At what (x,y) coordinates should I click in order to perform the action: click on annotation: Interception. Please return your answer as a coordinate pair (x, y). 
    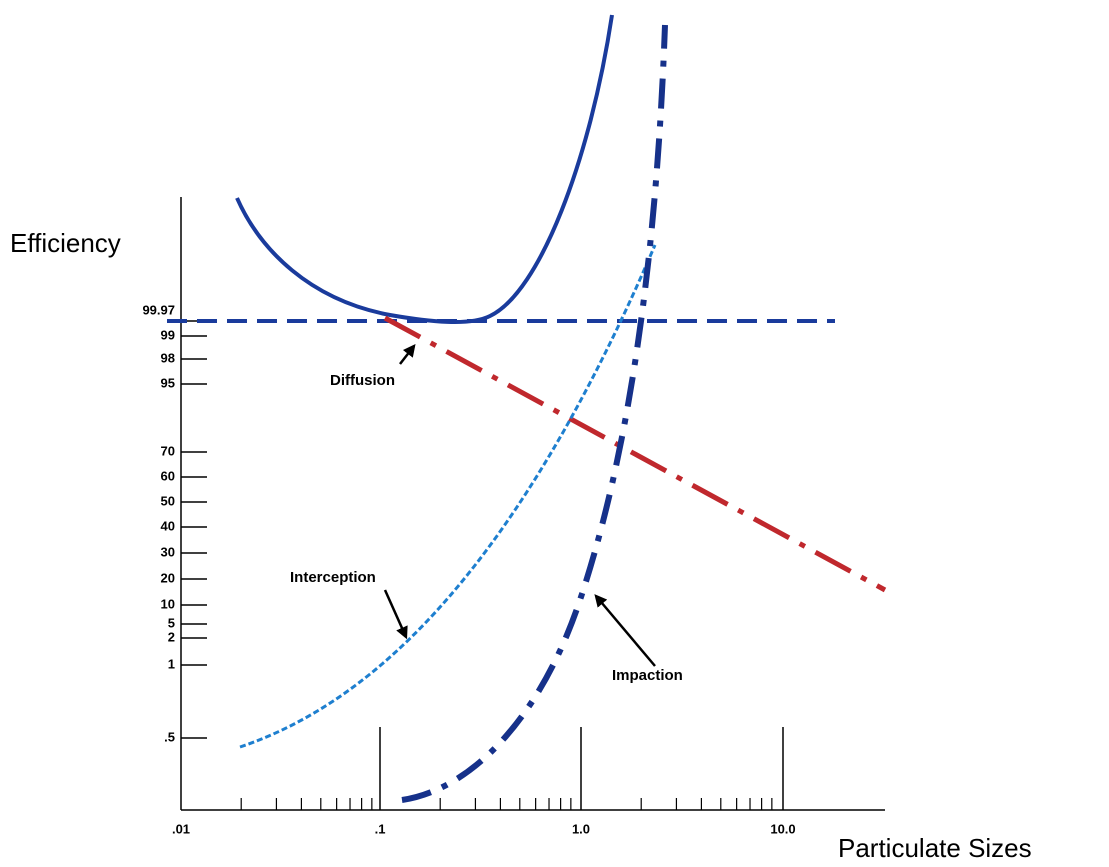
    Looking at the image, I should click on (333, 577).